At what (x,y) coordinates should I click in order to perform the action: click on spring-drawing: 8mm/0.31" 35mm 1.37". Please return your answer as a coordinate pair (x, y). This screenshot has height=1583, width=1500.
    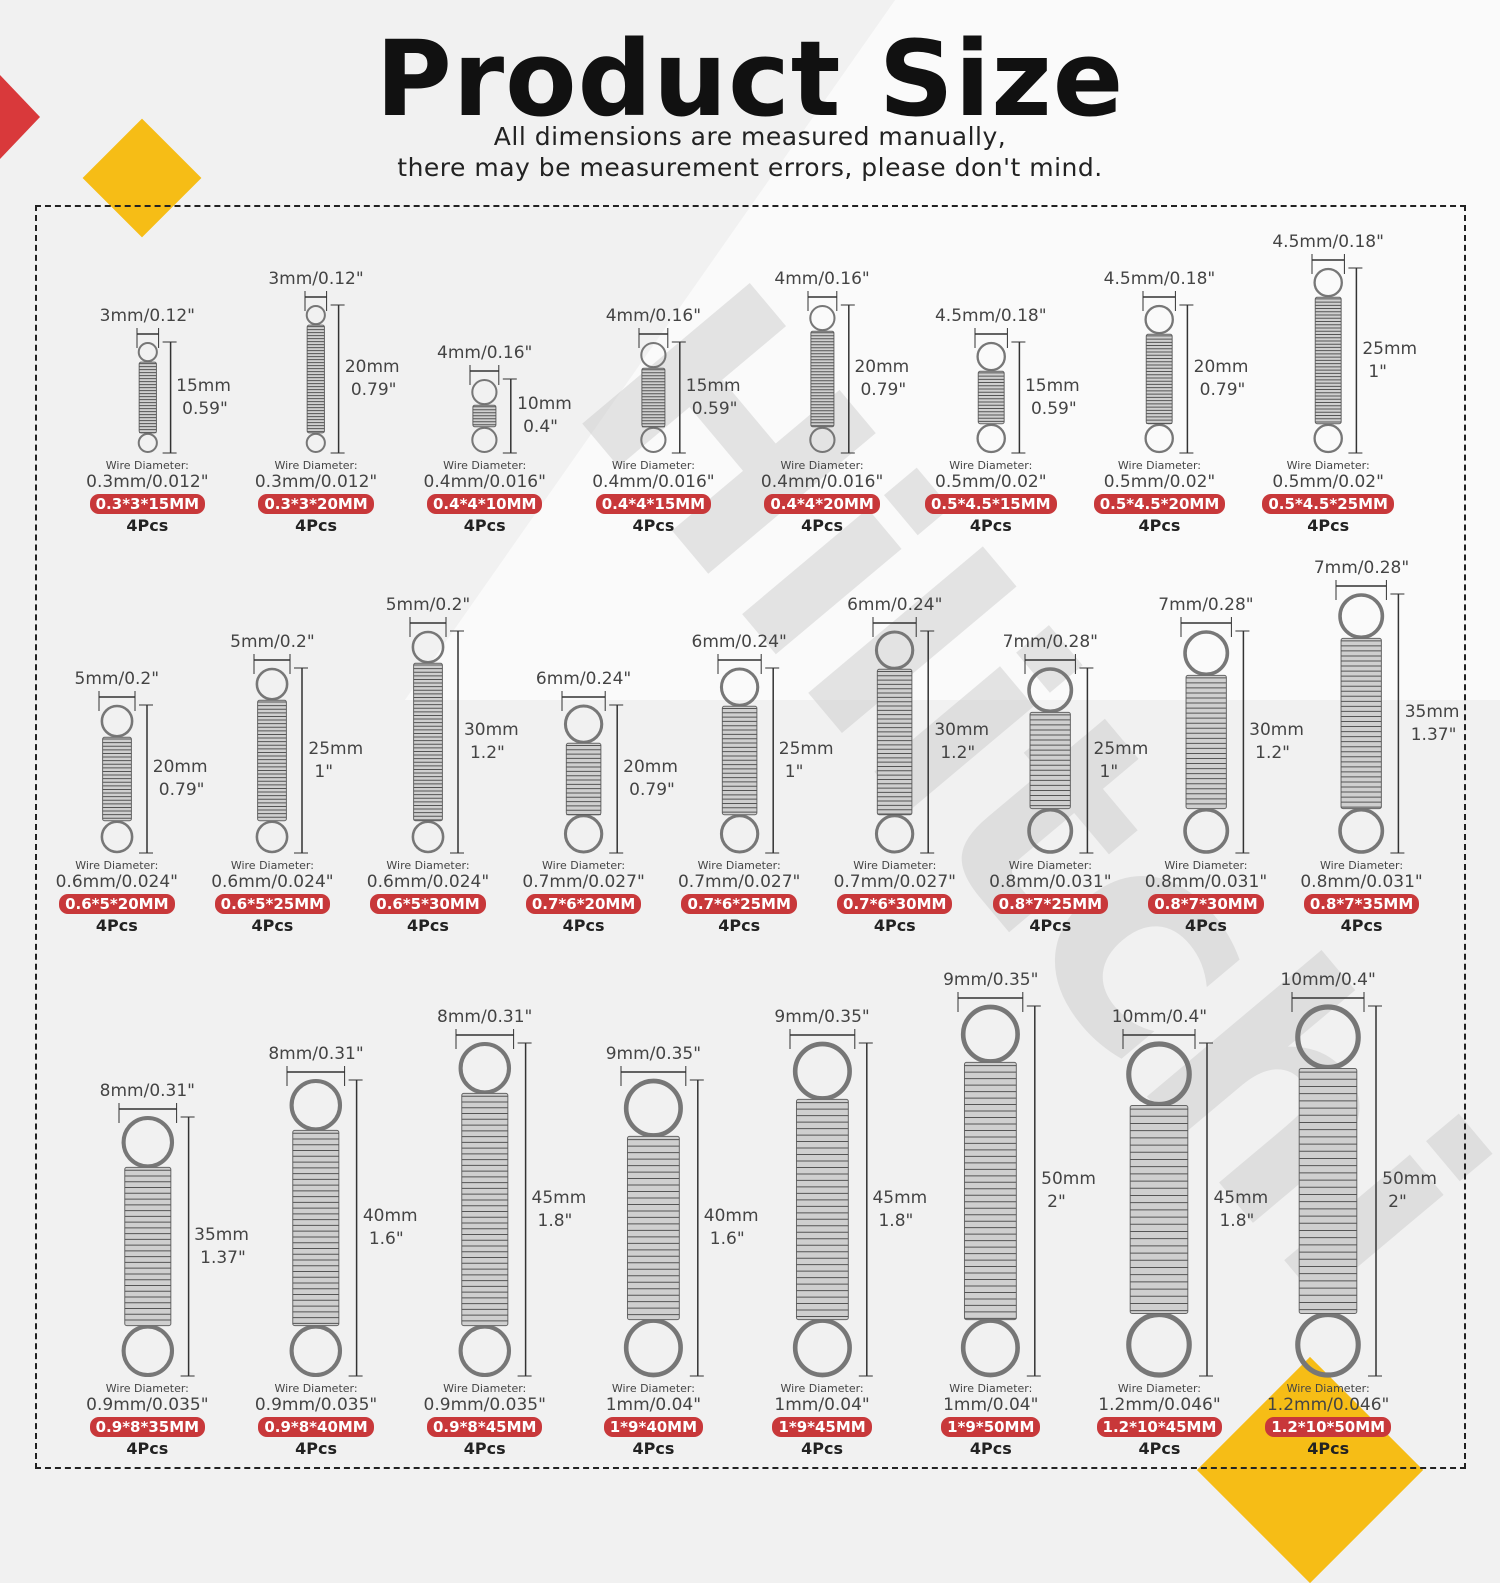
    Looking at the image, I should click on (174, 1229).